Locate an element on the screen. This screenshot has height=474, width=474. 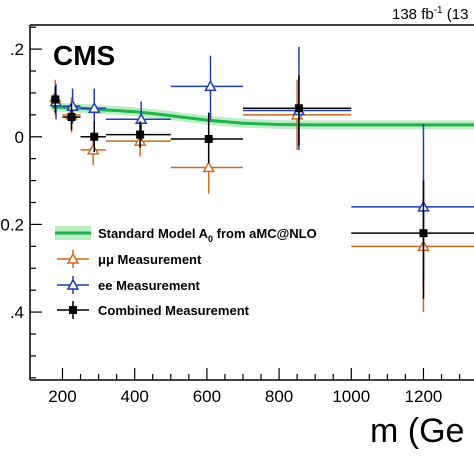
x-axis-ticks: 200 400 600 800 1000 1200 is located at coordinates (254, 387).